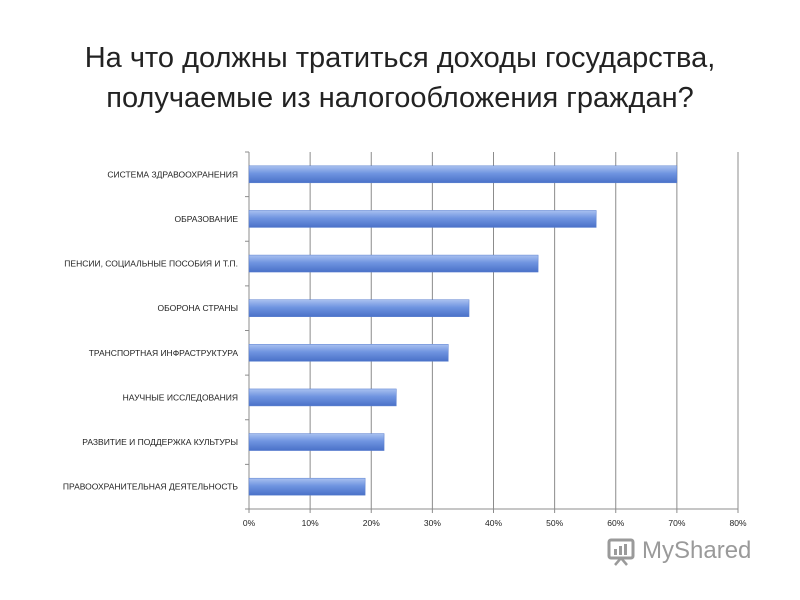 This screenshot has height=600, width=800. Describe the element at coordinates (615, 523) in the screenshot. I see `x-tick-label: 60%` at that location.